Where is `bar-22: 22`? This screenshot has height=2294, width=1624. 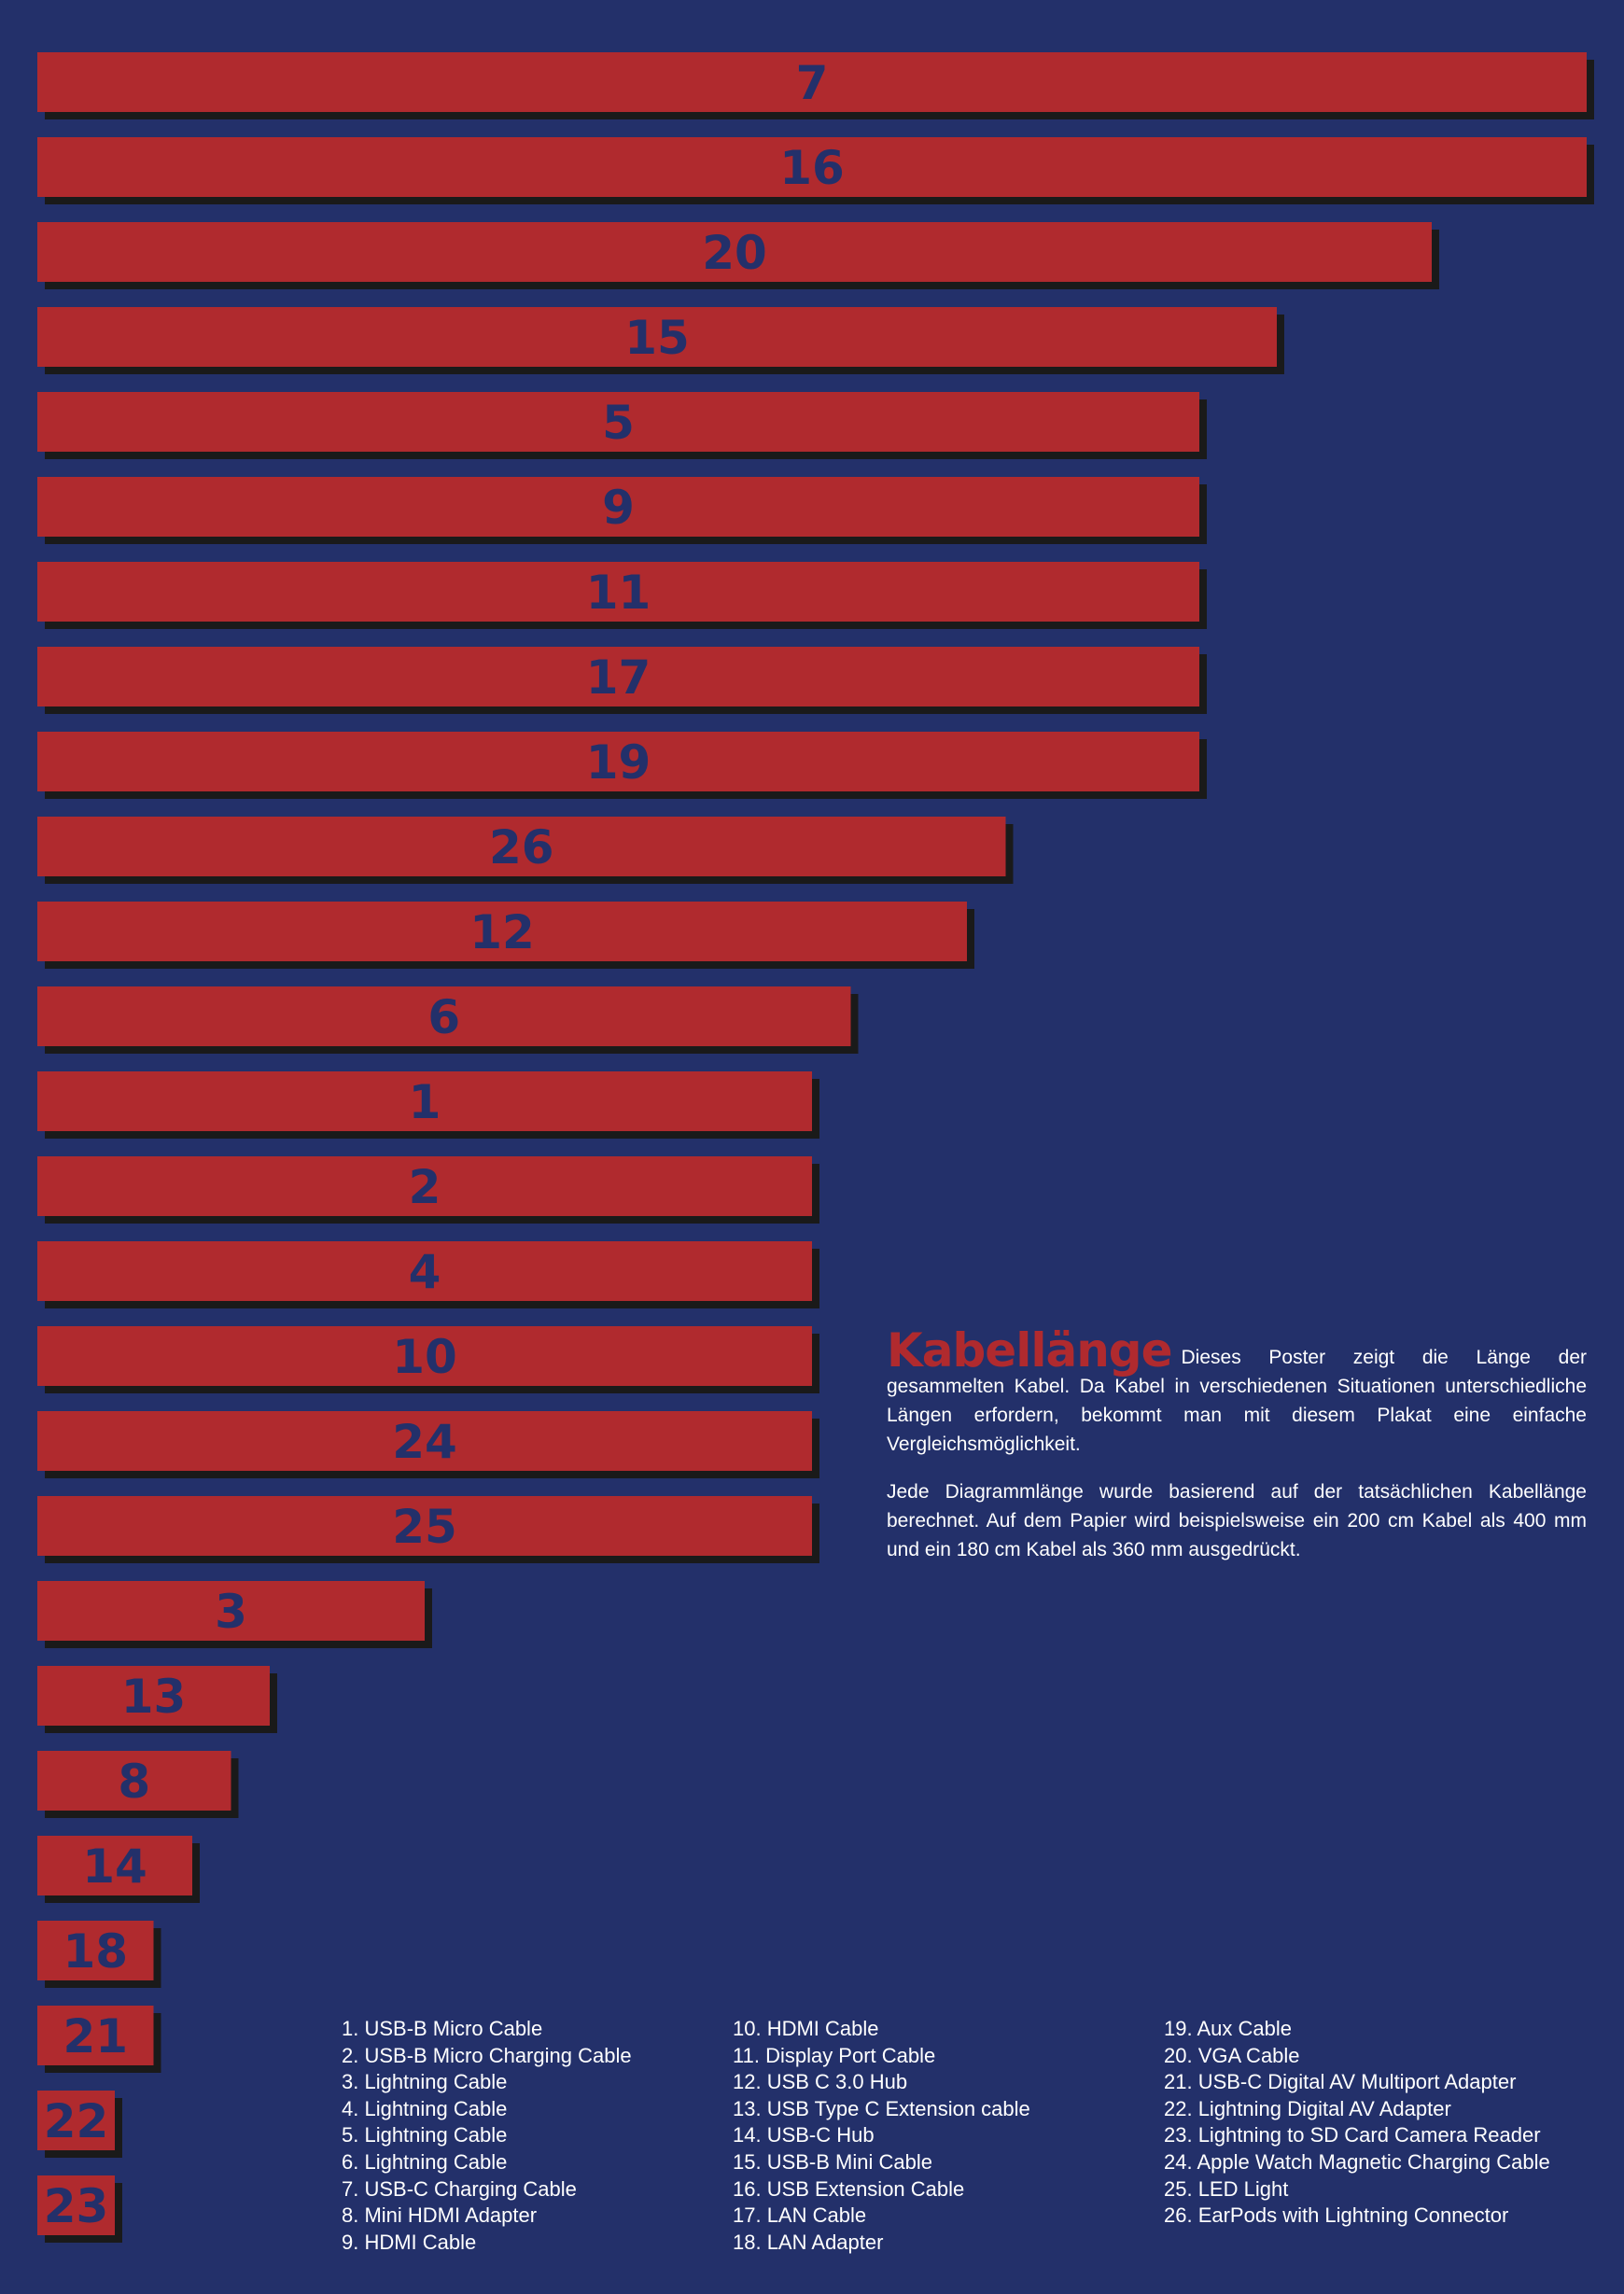 bar-22: 22 is located at coordinates (79, 2124).